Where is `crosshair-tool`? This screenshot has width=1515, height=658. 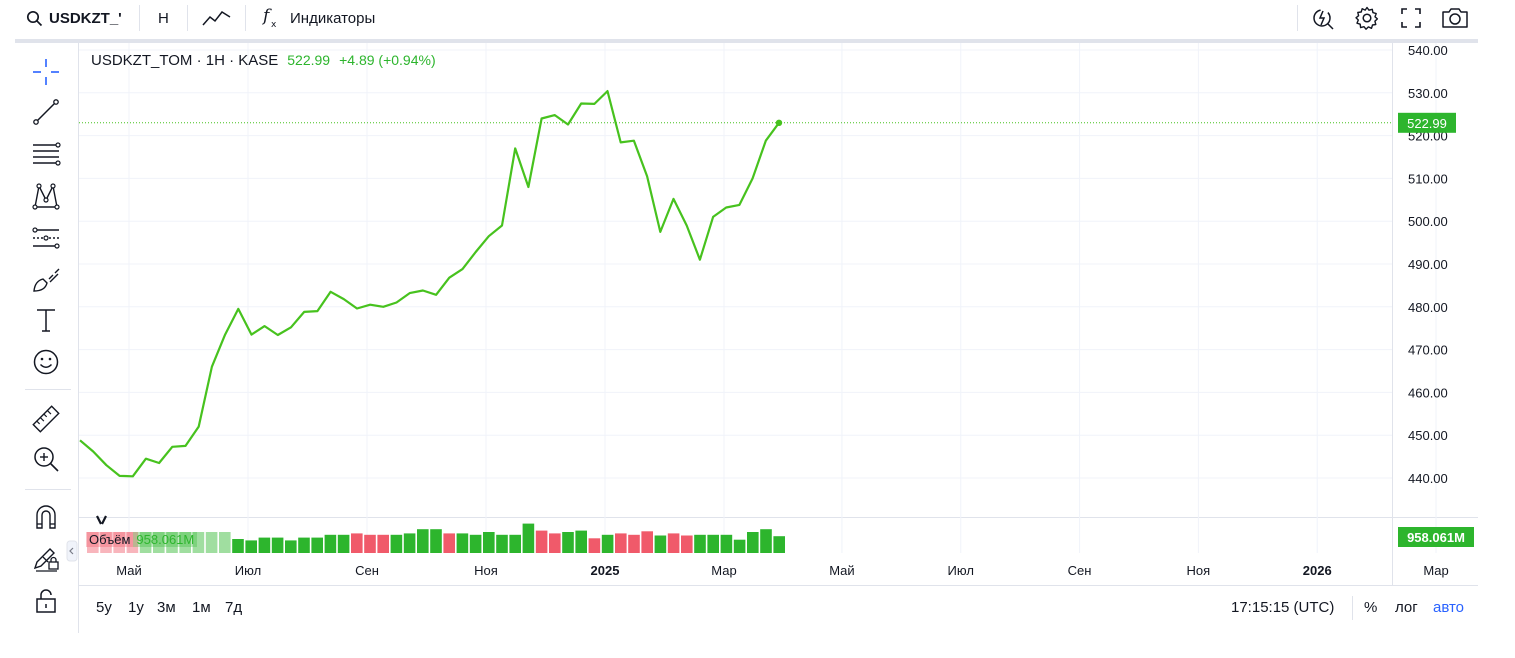 crosshair-tool is located at coordinates (46, 72).